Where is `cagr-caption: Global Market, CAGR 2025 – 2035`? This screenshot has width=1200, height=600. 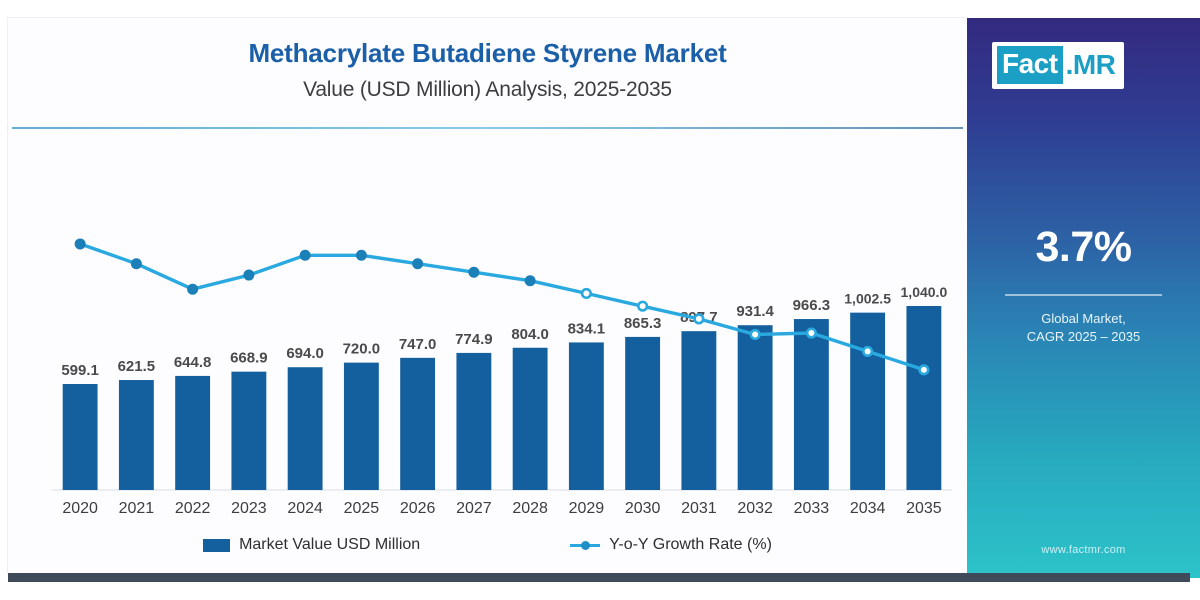 cagr-caption: Global Market, CAGR 2025 – 2035 is located at coordinates (1083, 328).